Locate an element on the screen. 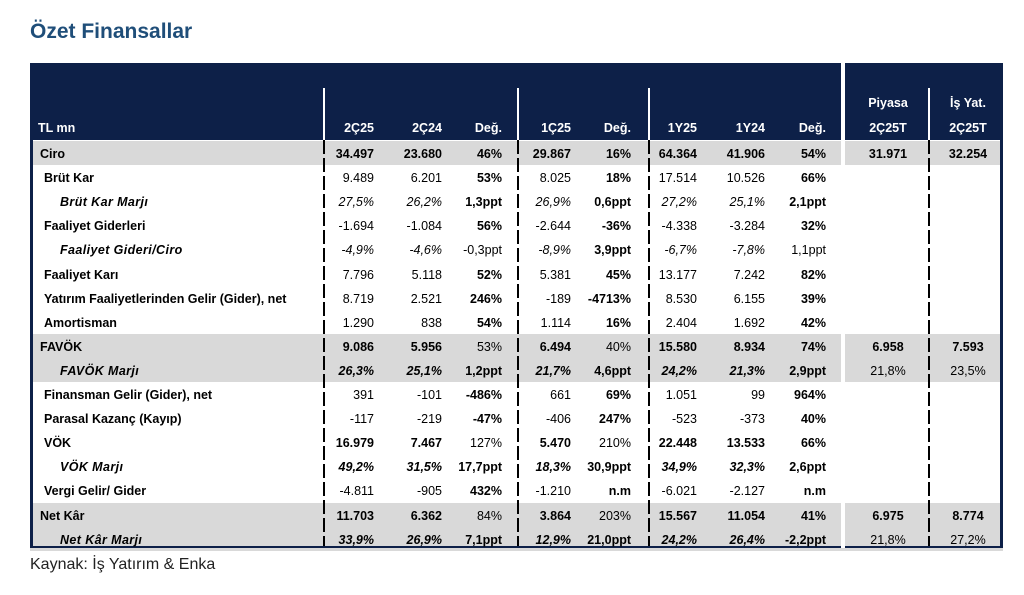 The image size is (1024, 595). table-cell: 42% is located at coordinates (813, 322).